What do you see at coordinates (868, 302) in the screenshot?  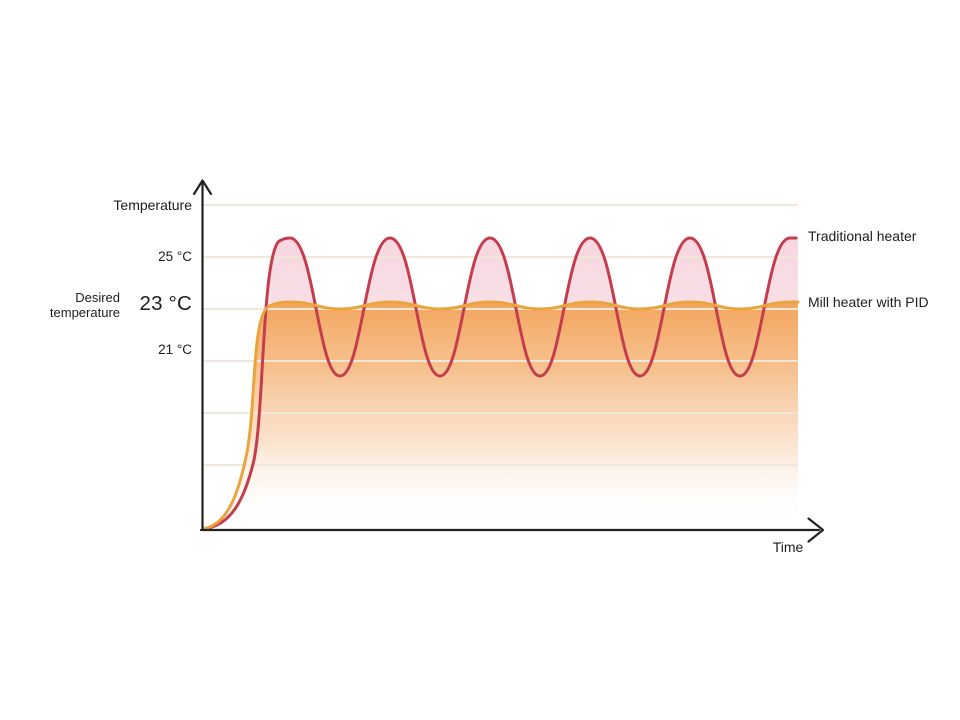 I see `legend-mill-heater-pid: Mill heater with PID` at bounding box center [868, 302].